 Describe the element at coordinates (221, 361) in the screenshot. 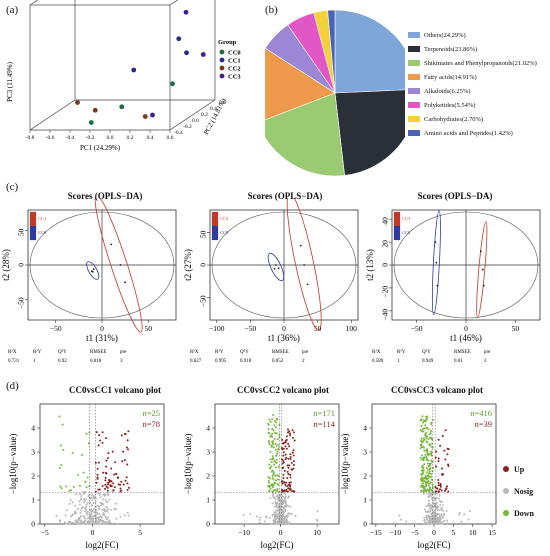

I see `stats-value: 0.995` at that location.